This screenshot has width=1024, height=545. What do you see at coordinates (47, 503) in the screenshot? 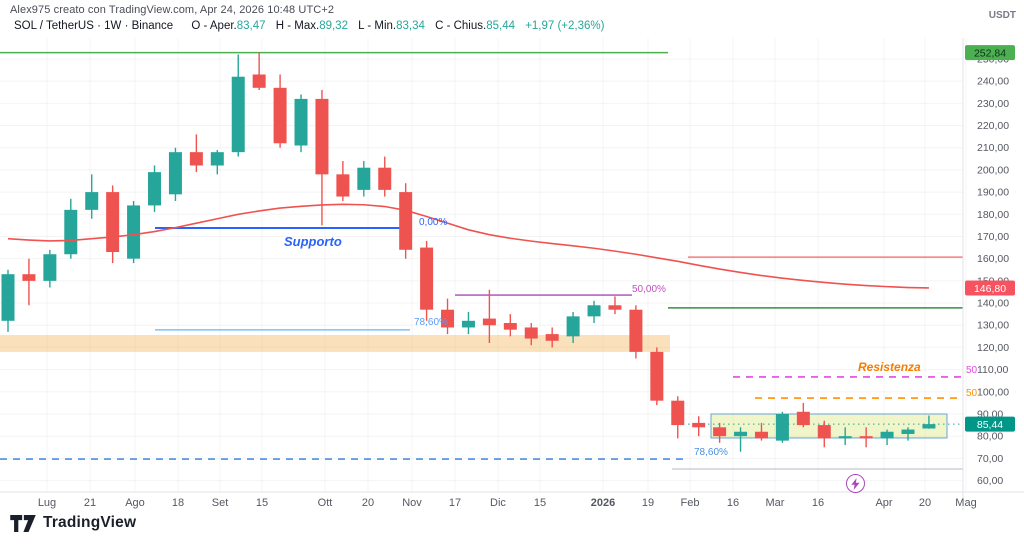
I see `time-tick-label: Lug` at bounding box center [47, 503].